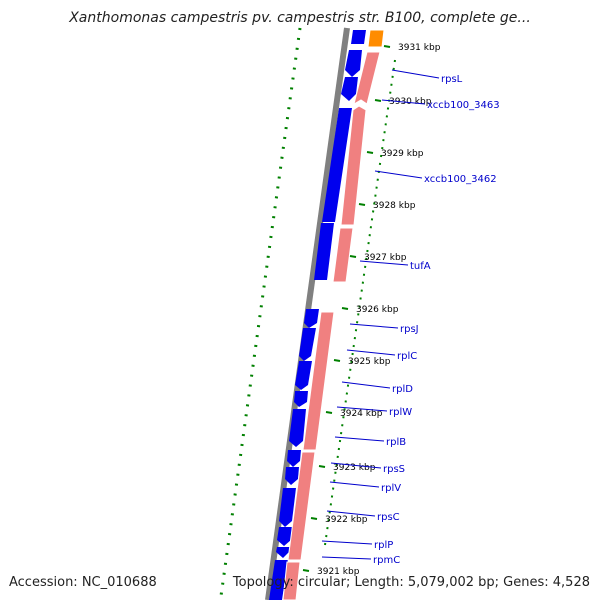 The height and width of the screenshot is (600, 600). What do you see at coordinates (463, 105) in the screenshot?
I see `gene-label-xccb100_3463: xccb100_3463` at bounding box center [463, 105].